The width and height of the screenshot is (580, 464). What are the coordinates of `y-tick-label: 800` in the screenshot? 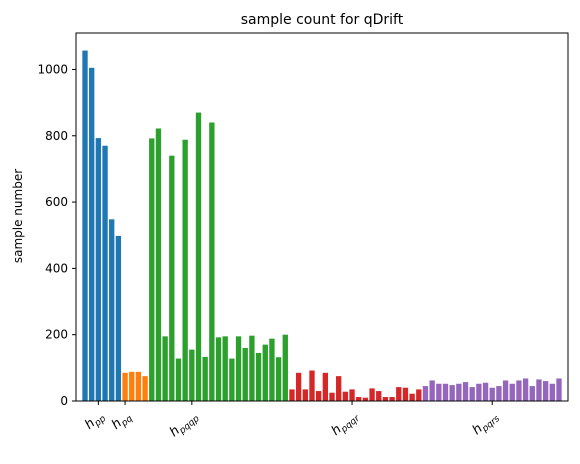 It's located at (56, 136).